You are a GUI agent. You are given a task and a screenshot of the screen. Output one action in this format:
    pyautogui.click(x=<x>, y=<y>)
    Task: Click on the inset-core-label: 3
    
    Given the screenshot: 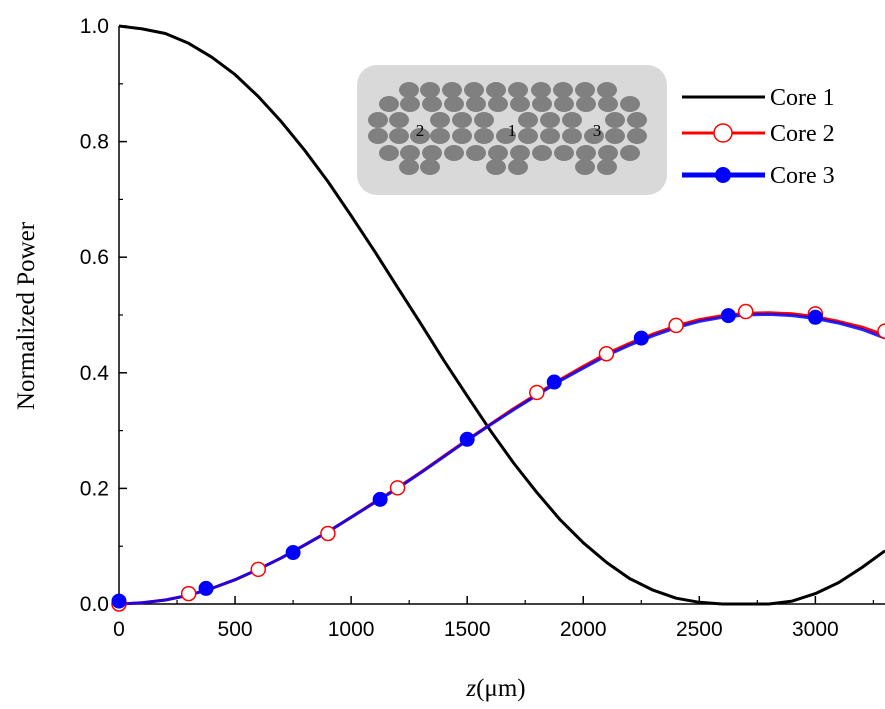 What is the action you would take?
    pyautogui.click(x=597, y=130)
    